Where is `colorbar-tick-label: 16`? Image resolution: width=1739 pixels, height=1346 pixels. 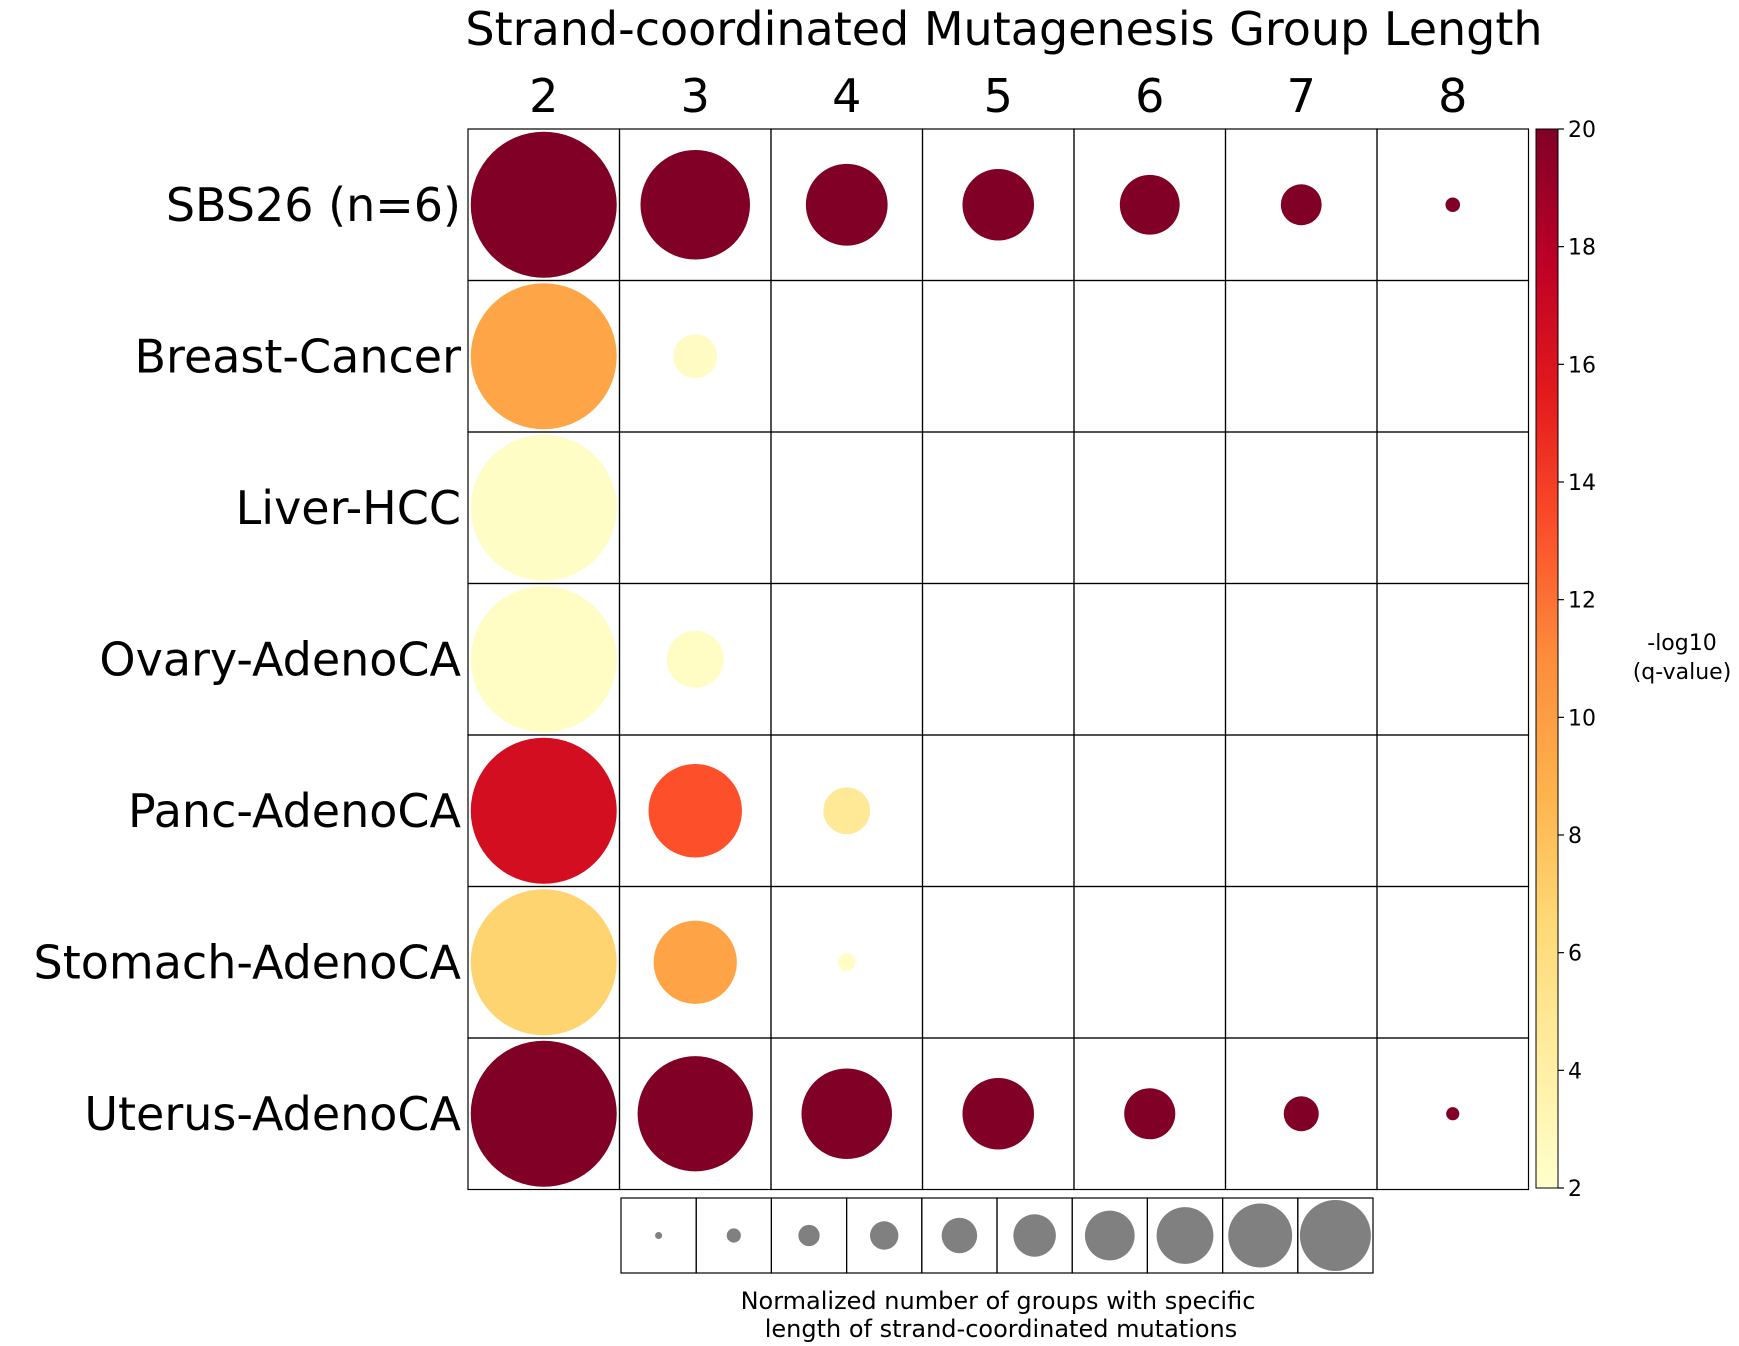 colorbar-tick-label: 16 is located at coordinates (1582, 365).